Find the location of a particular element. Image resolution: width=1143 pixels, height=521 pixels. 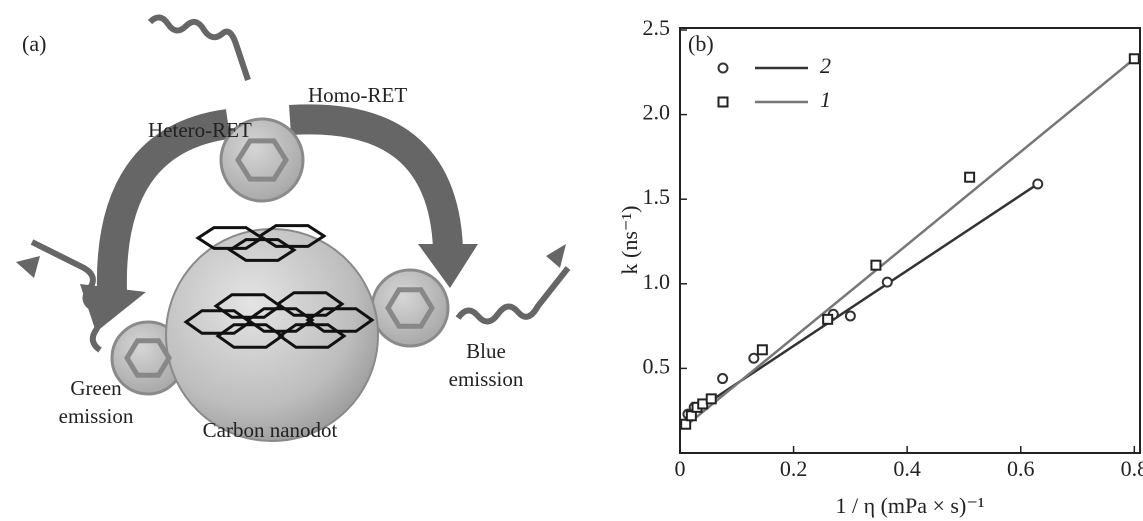

panel-label: (b) is located at coordinates (701, 43).